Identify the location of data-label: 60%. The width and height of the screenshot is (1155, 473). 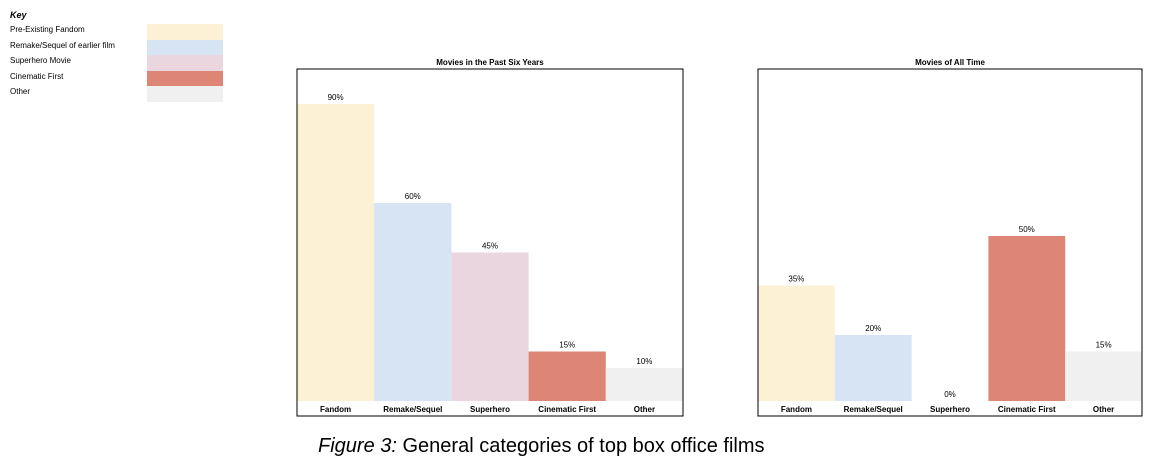
(413, 196).